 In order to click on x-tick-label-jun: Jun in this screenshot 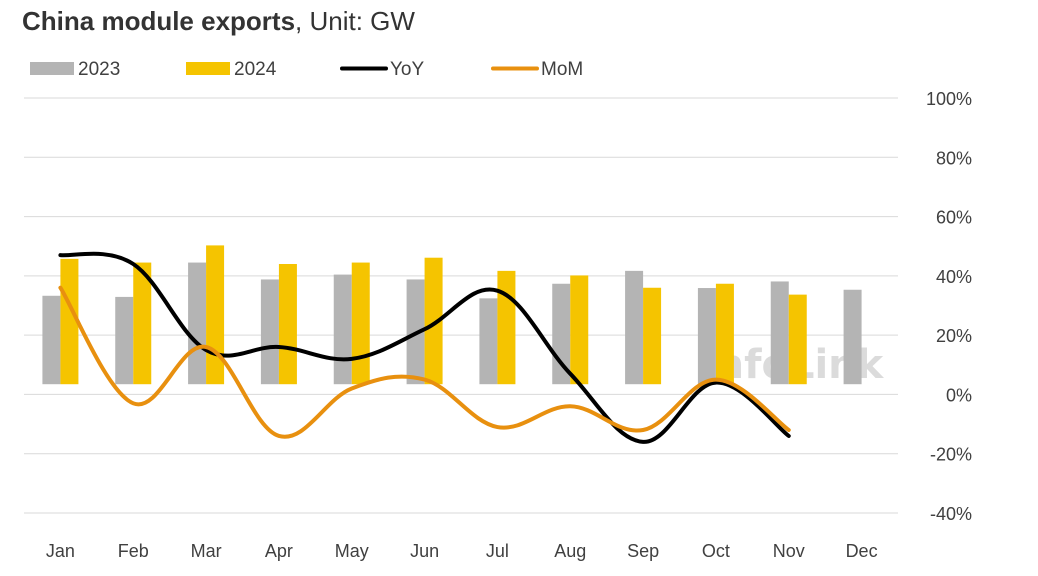, I will do `click(424, 551)`.